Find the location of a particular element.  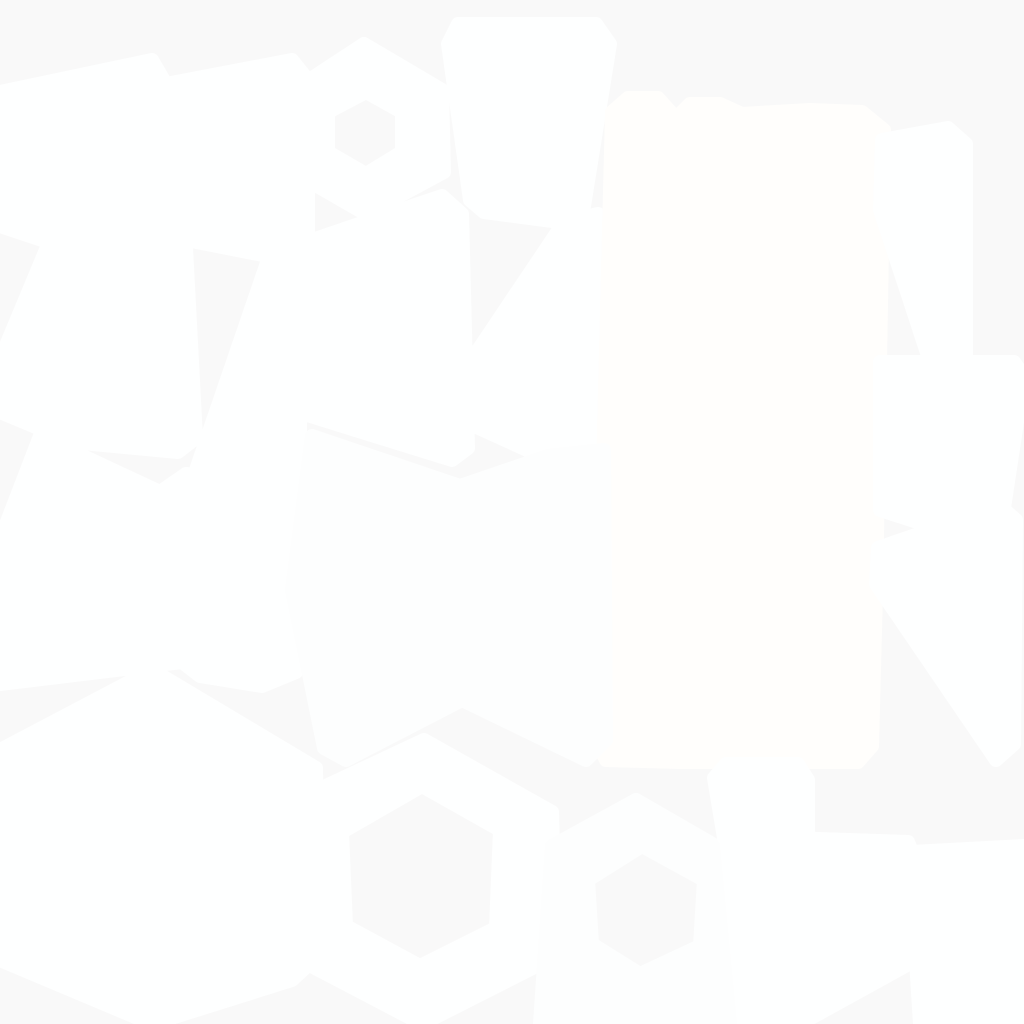

left-mid-quad is located at coordinates (101, 342).